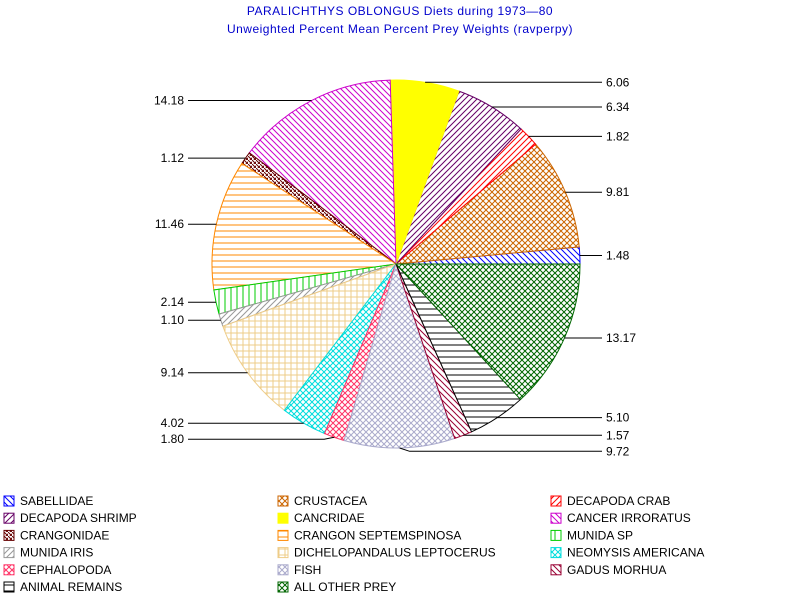 Image resolution: width=800 pixels, height=600 pixels. I want to click on legend-item-cephalopoda: CEPHALOPODA, so click(57, 570).